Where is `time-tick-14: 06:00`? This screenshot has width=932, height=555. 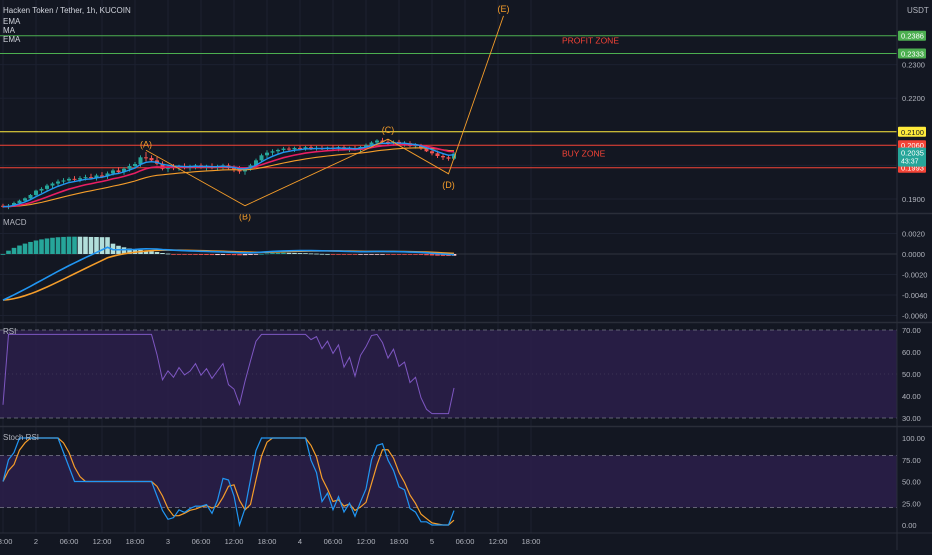
time-tick-14: 06:00 is located at coordinates (465, 541).